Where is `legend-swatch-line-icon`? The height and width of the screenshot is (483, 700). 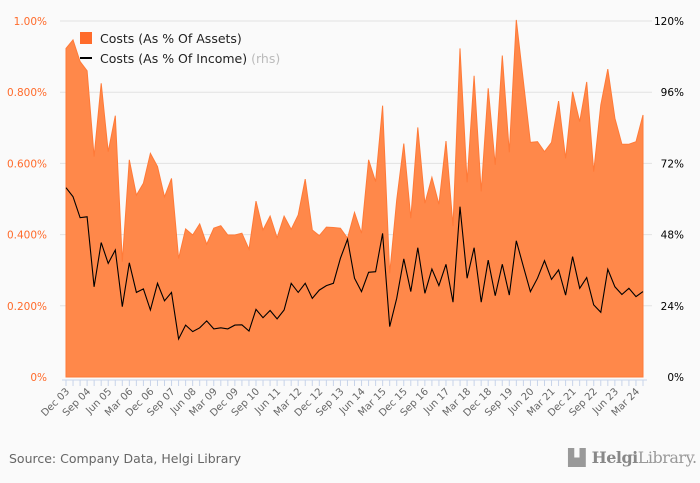 legend-swatch-line-icon is located at coordinates (86, 58).